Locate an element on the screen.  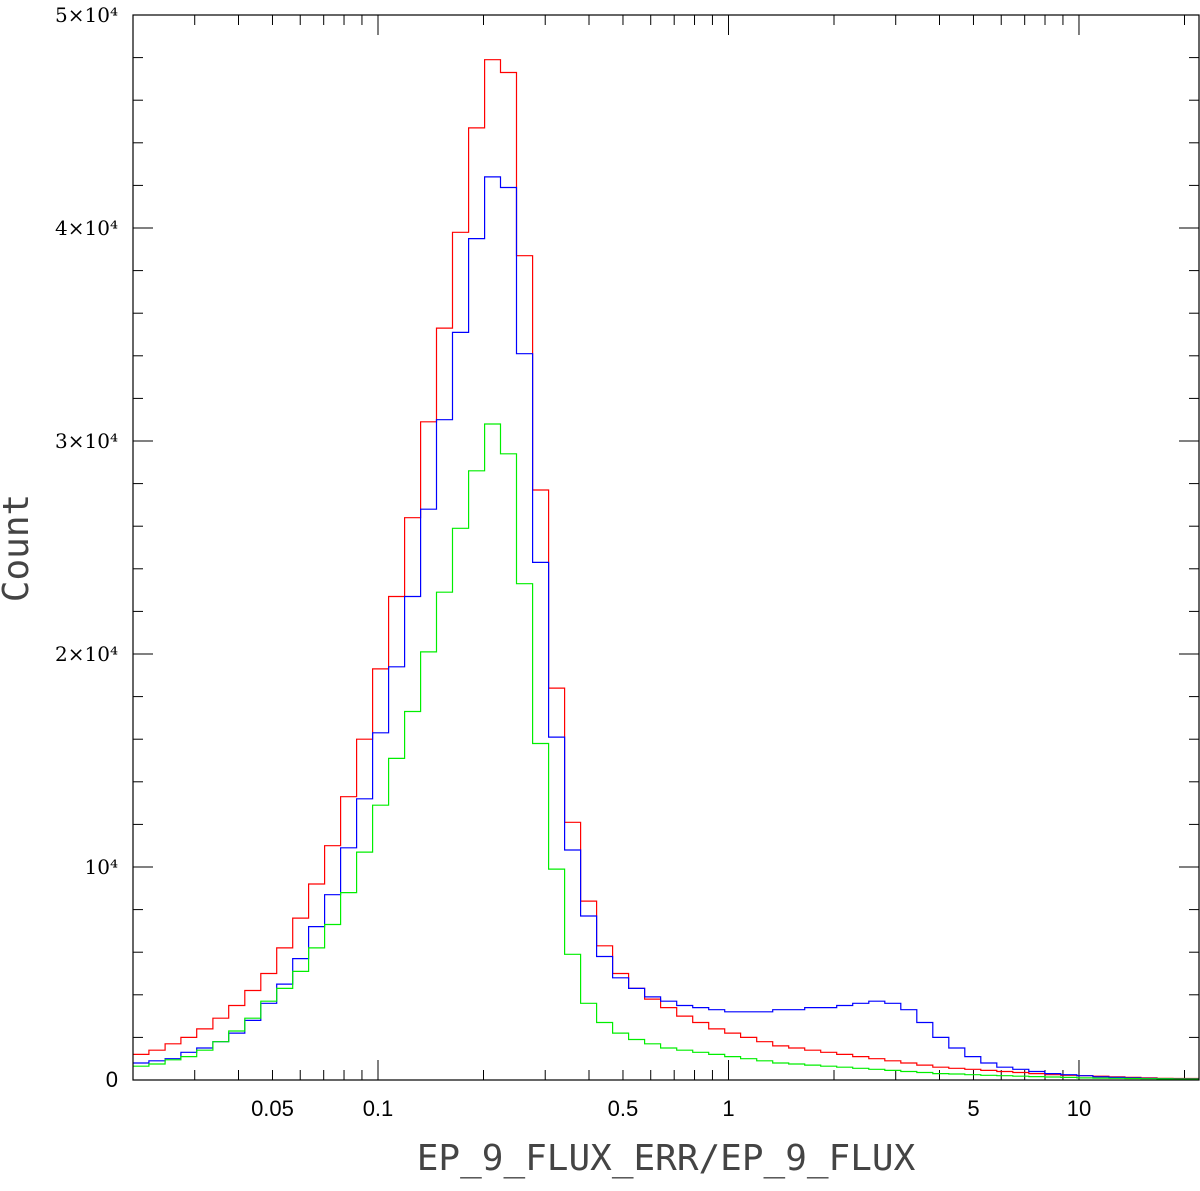
x-tick-label: 5 is located at coordinates (973, 1108).